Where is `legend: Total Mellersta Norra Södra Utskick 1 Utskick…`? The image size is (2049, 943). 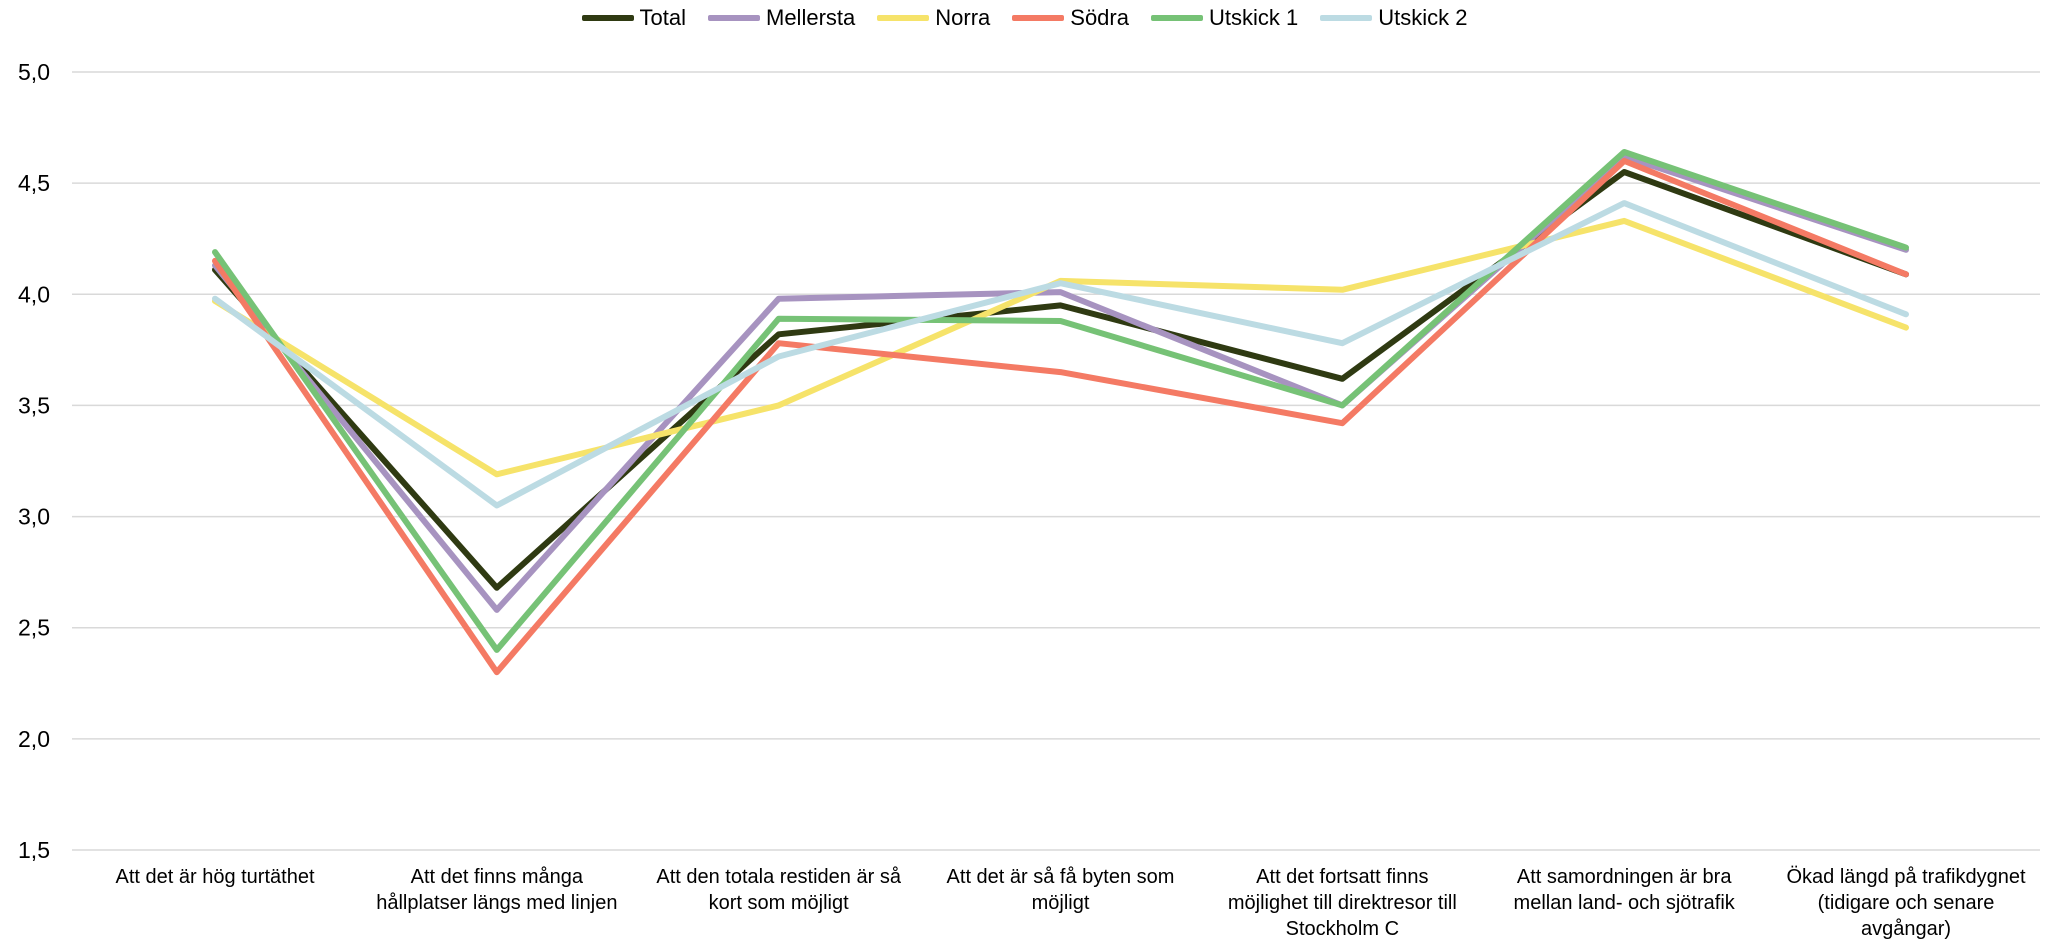 legend: Total Mellersta Norra Södra Utskick 1 Utskick… is located at coordinates (1024, 18).